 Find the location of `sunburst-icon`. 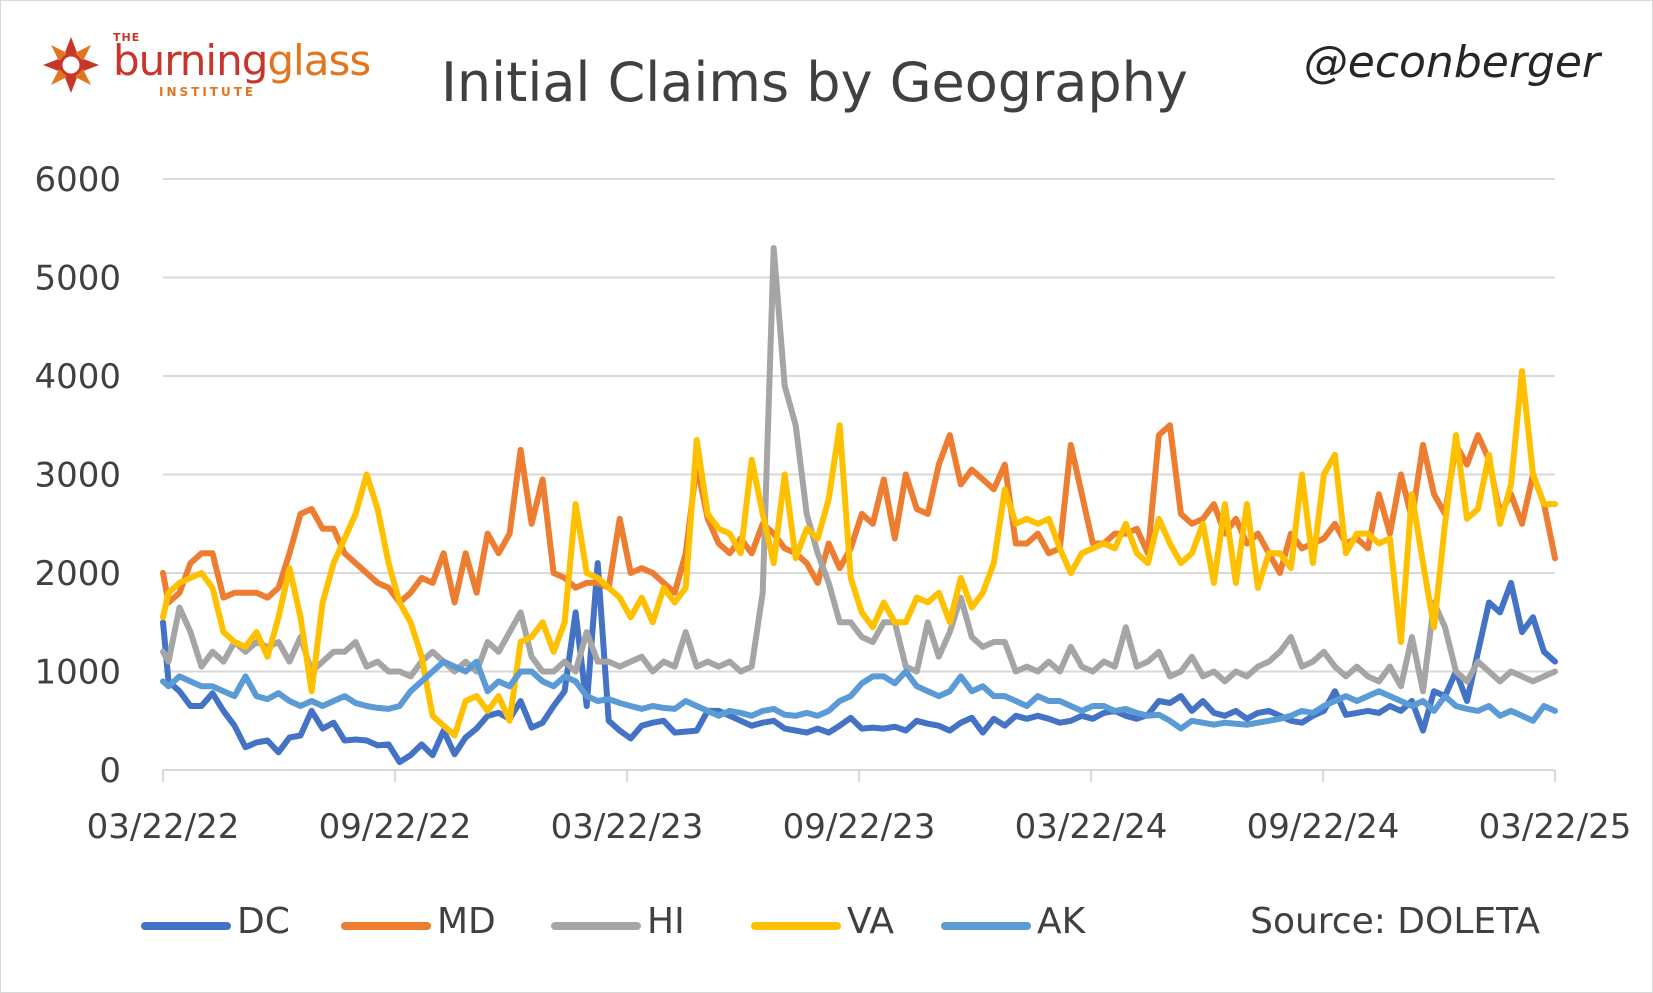

sunburst-icon is located at coordinates (71, 65).